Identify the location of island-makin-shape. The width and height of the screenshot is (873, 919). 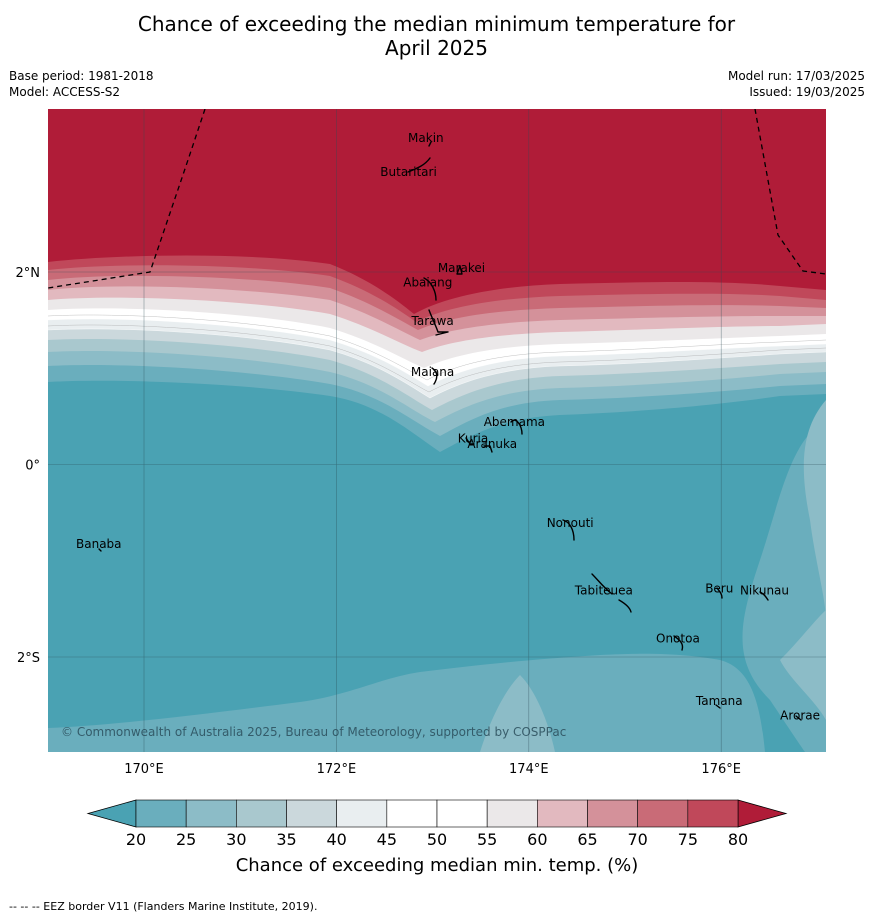
(430, 144).